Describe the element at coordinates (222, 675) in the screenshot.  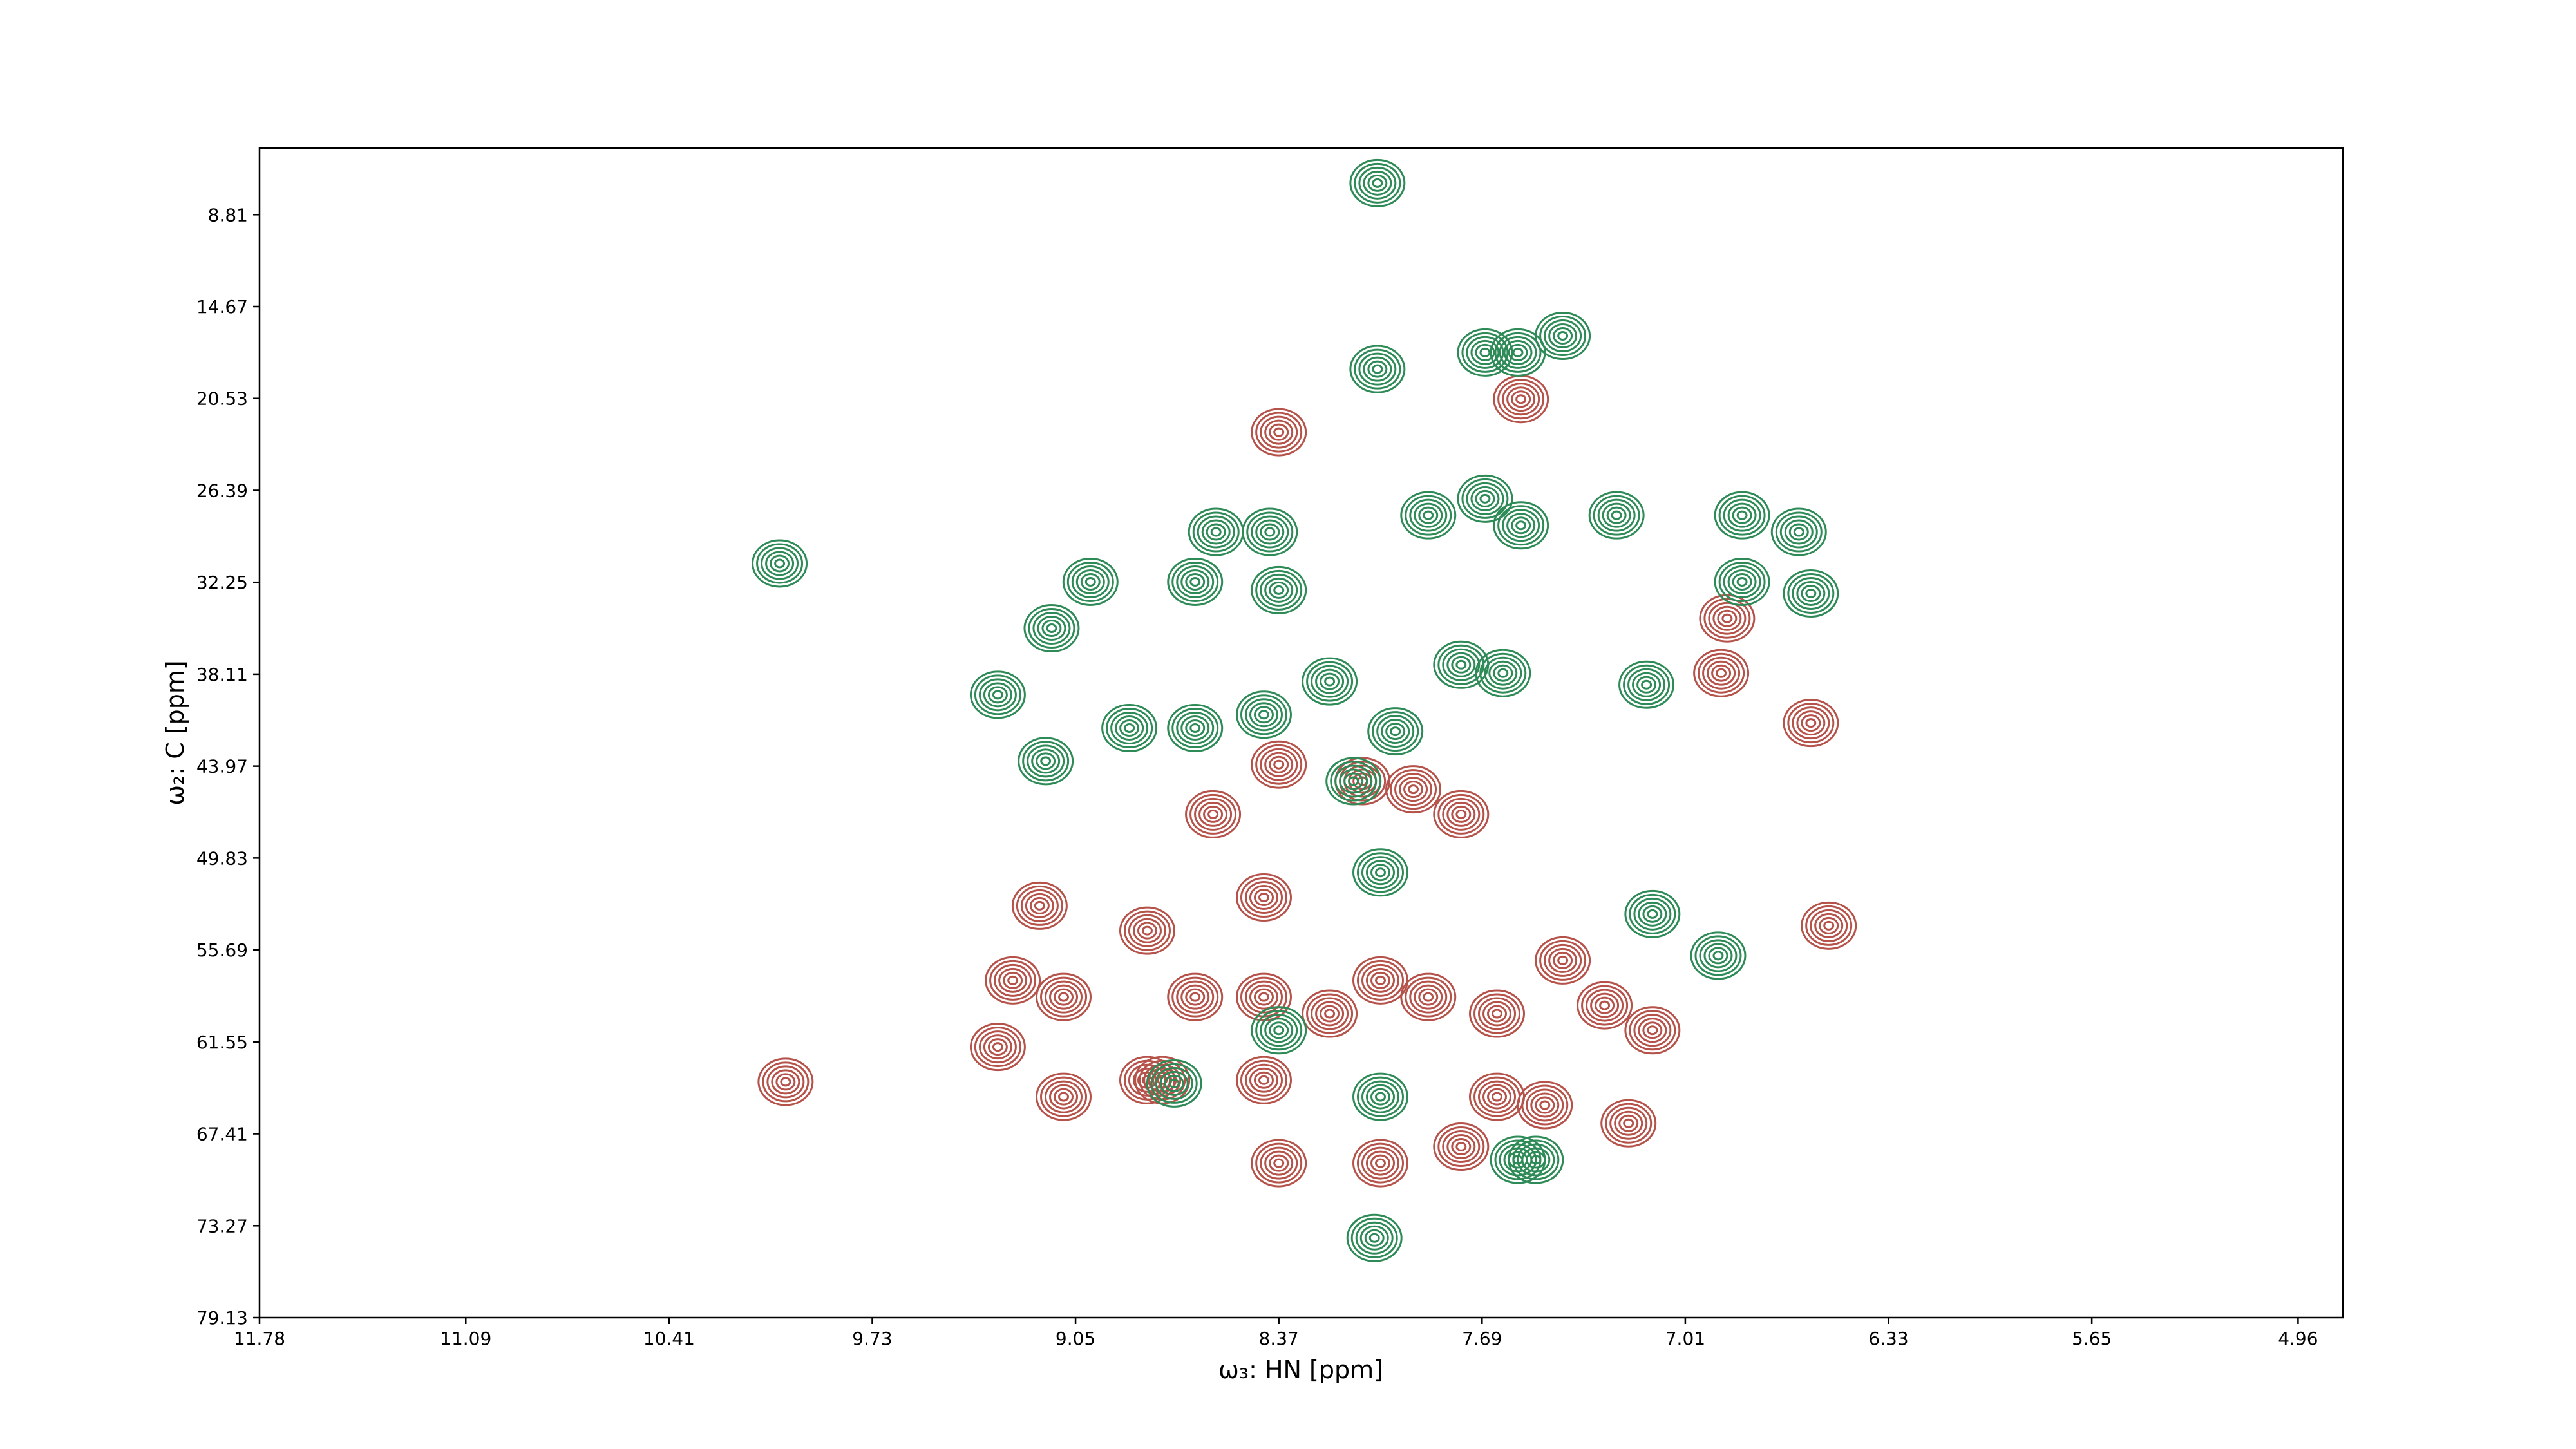
I see `y-tick-label: 38.11` at that location.